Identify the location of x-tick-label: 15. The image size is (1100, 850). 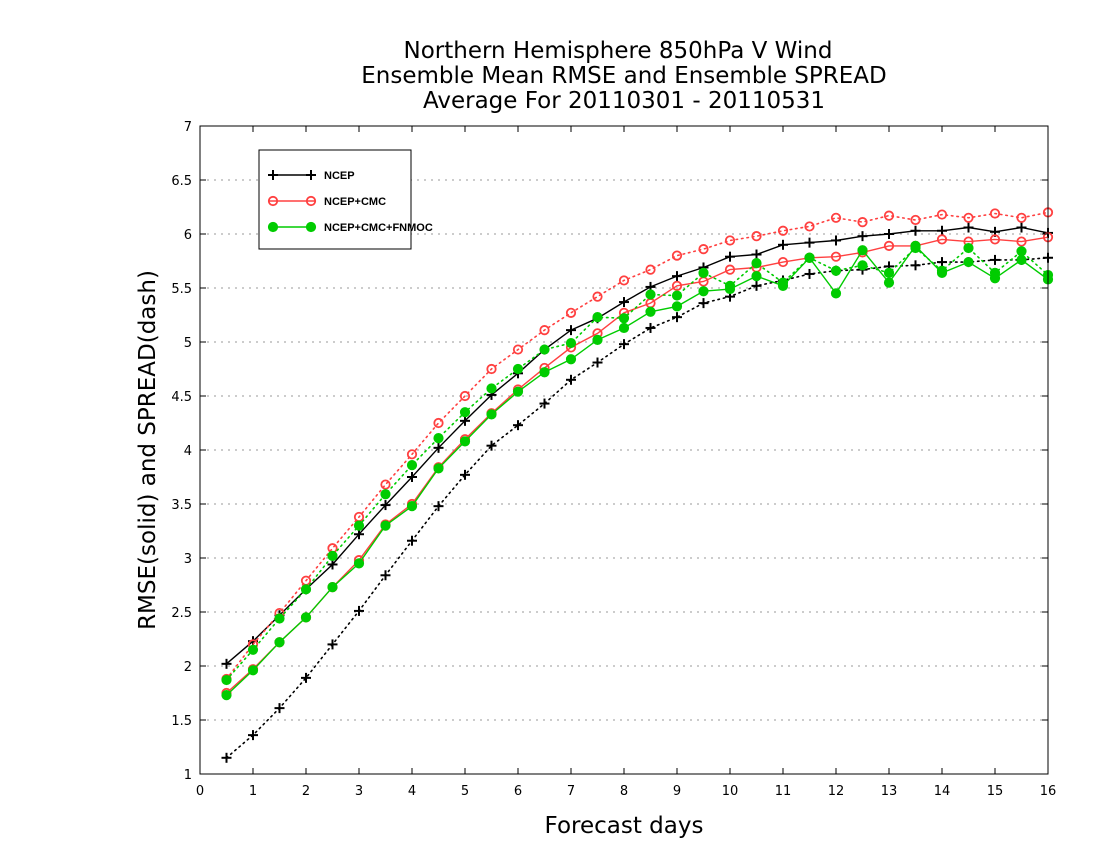
(995, 791).